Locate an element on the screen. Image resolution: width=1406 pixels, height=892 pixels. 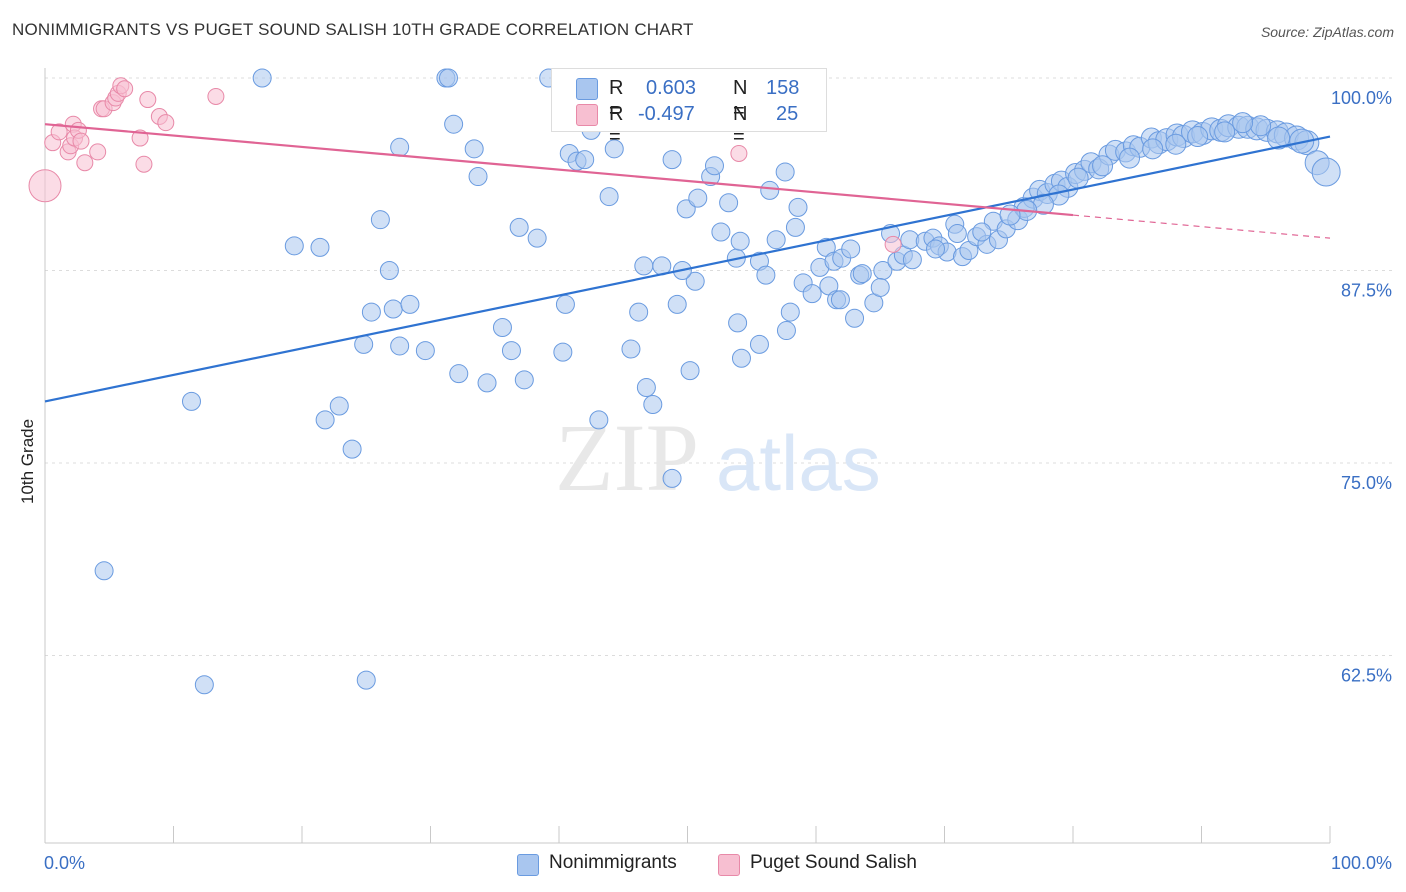
bottom-legend-swatch-pink is located at coordinates (729, 865).